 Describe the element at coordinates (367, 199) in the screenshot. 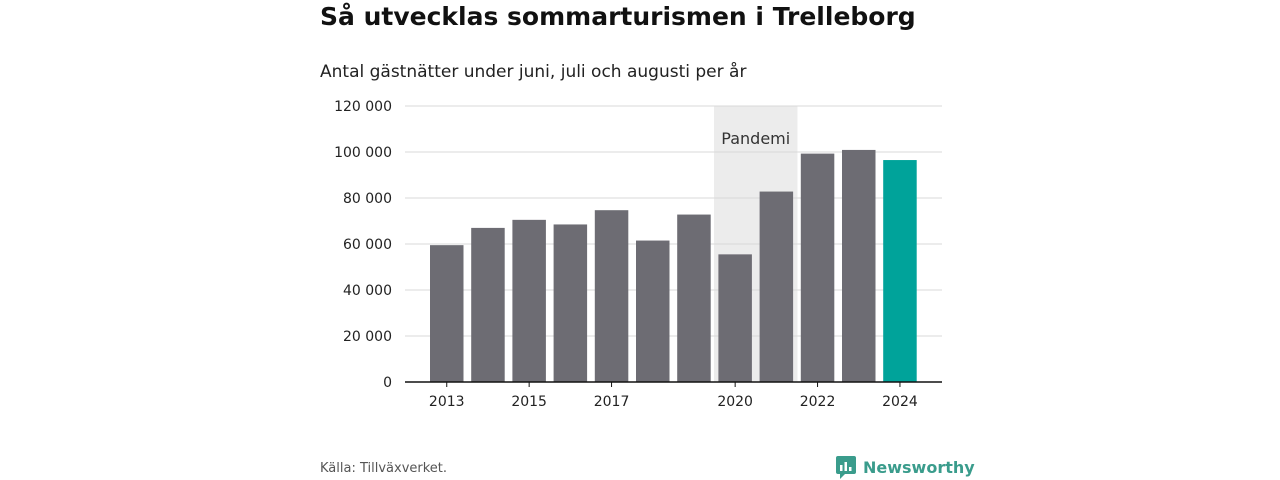

I see `y-tick-label: 80 000` at that location.